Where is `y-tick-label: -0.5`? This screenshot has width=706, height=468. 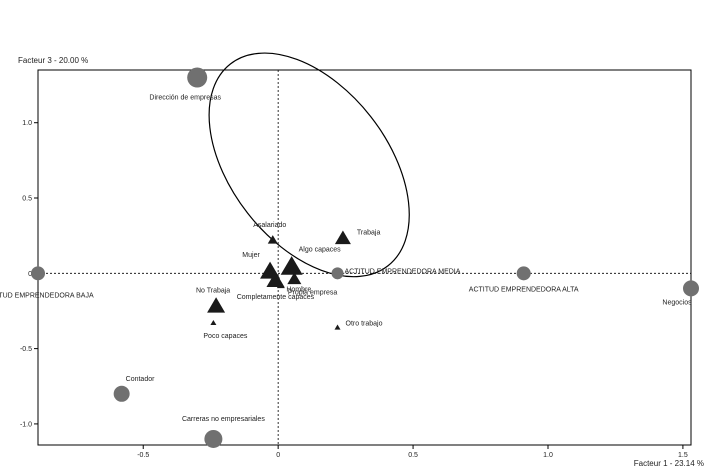
y-tick-label: -0.5 is located at coordinates (26, 349).